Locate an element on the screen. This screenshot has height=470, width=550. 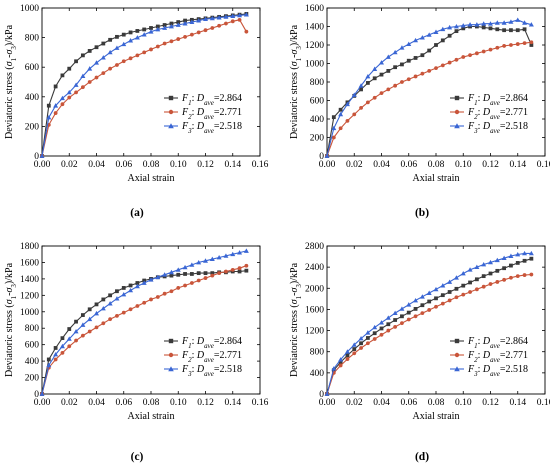
y-axis-label: Deviatoric stress (σ1-σ3)/kPa is located at coordinates (11, 81).